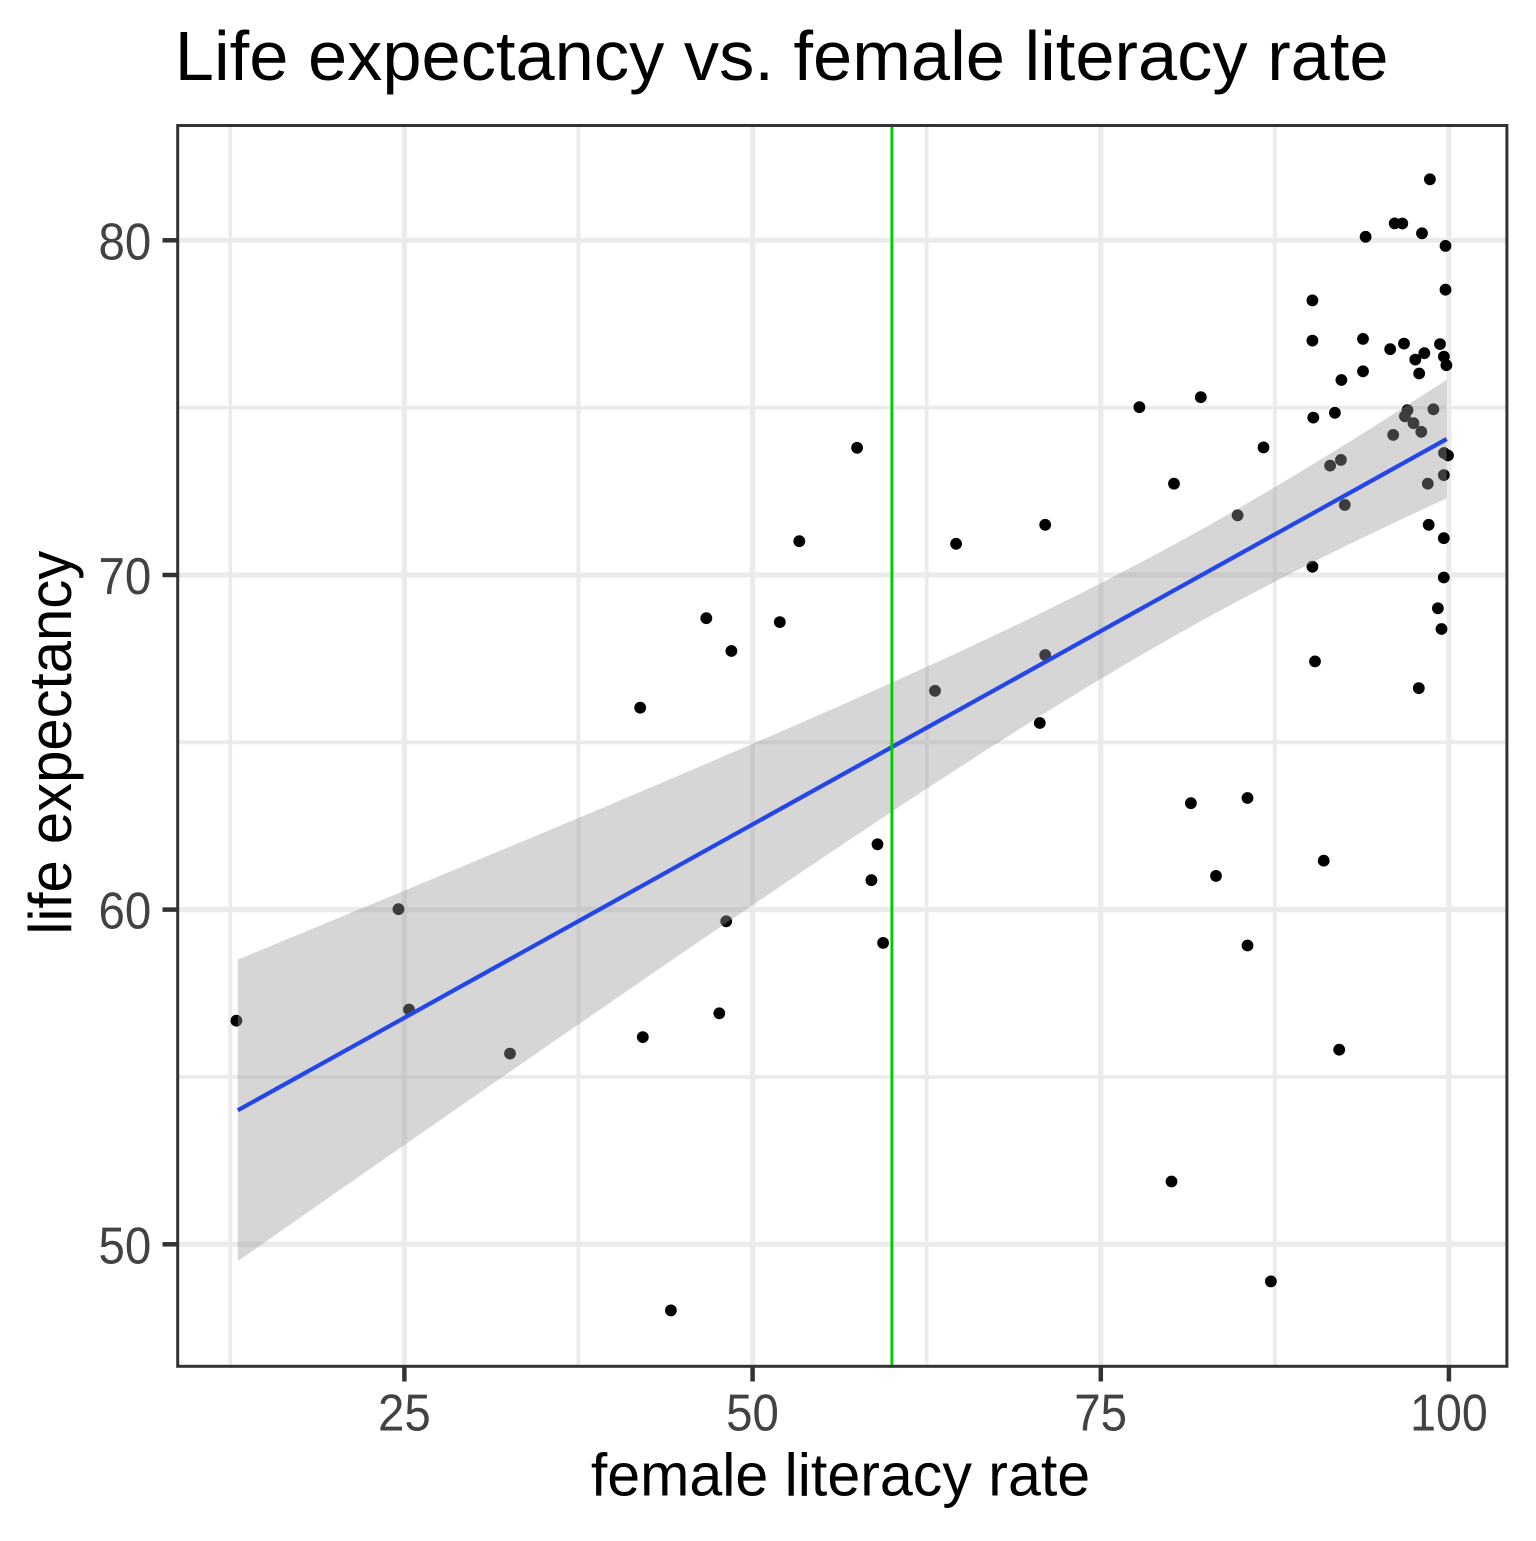 The height and width of the screenshot is (1541, 1536). I want to click on svg-text: life expectancy, so click(50, 742).